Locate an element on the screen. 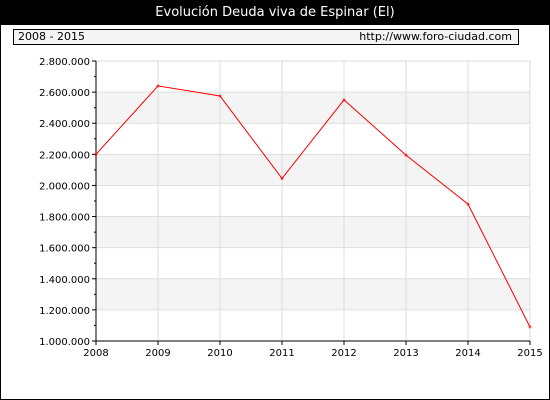  x-tick-label: 2013 is located at coordinates (405, 353).